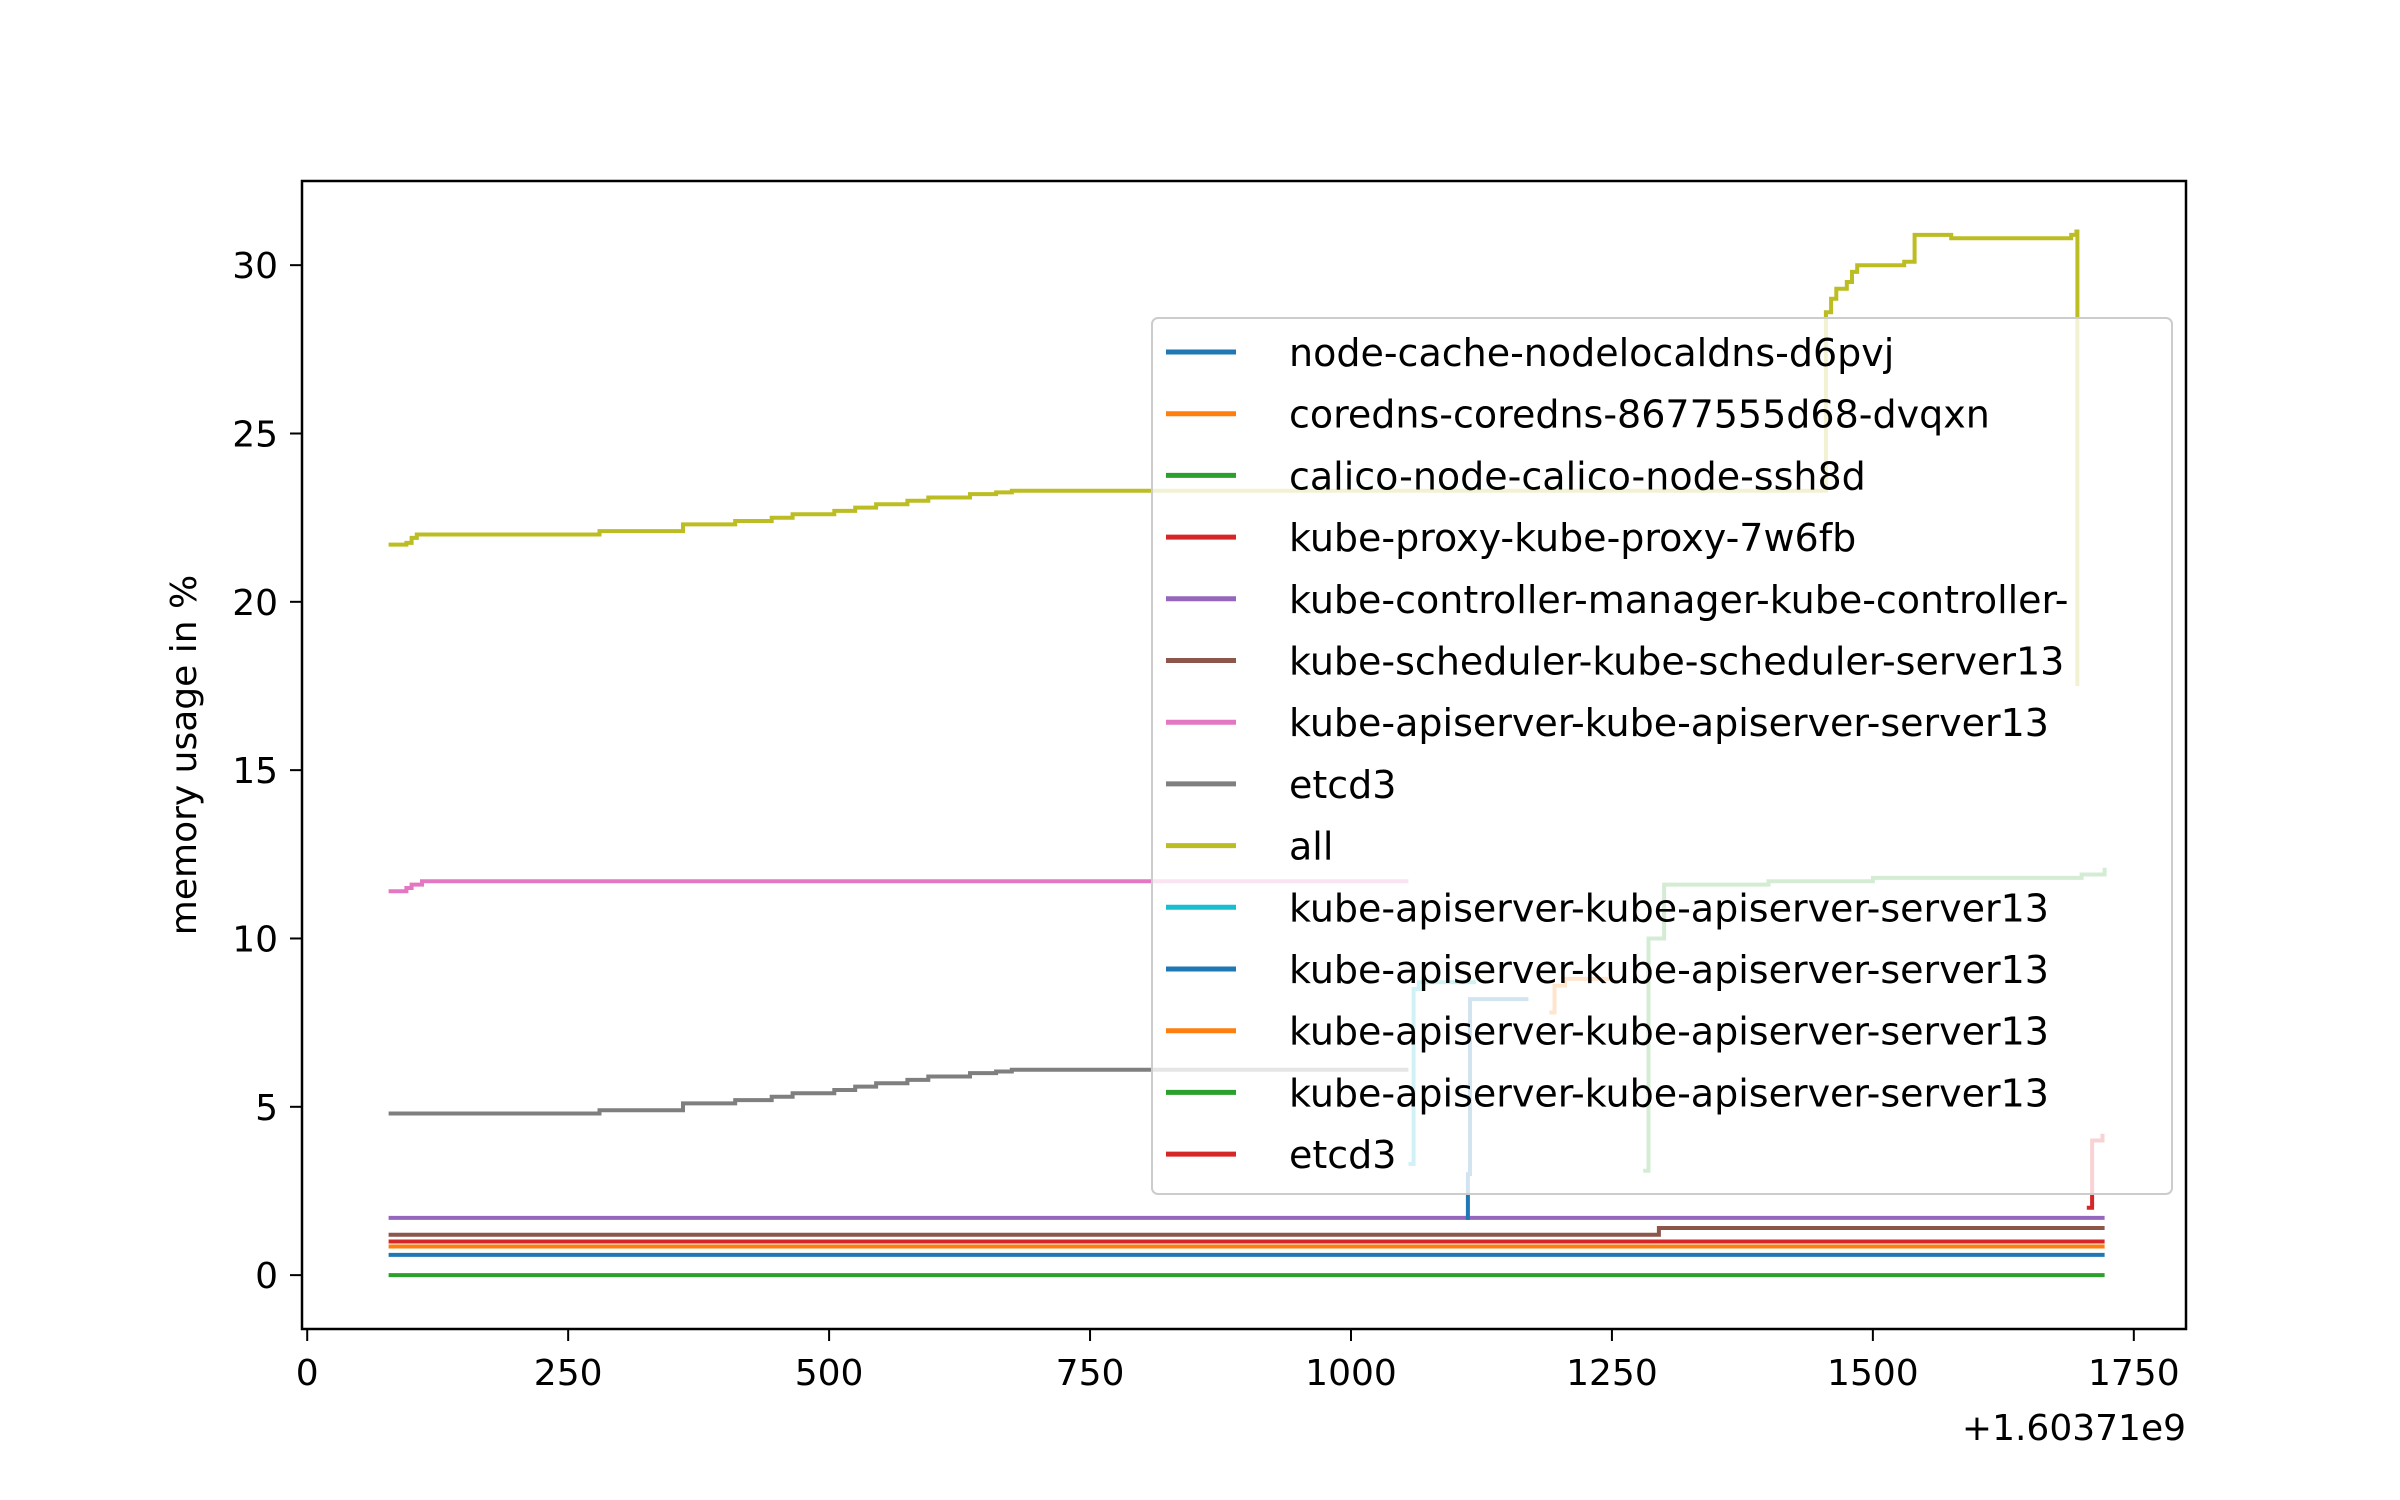 The height and width of the screenshot is (1500, 2400). I want to click on x-tick-label: 1500, so click(1873, 1373).